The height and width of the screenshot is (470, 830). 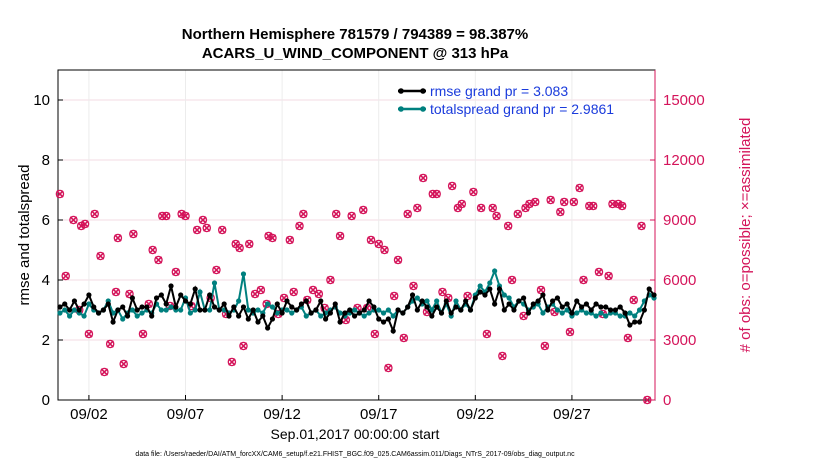 I want to click on y-tick-label: 10, so click(x=41, y=100).